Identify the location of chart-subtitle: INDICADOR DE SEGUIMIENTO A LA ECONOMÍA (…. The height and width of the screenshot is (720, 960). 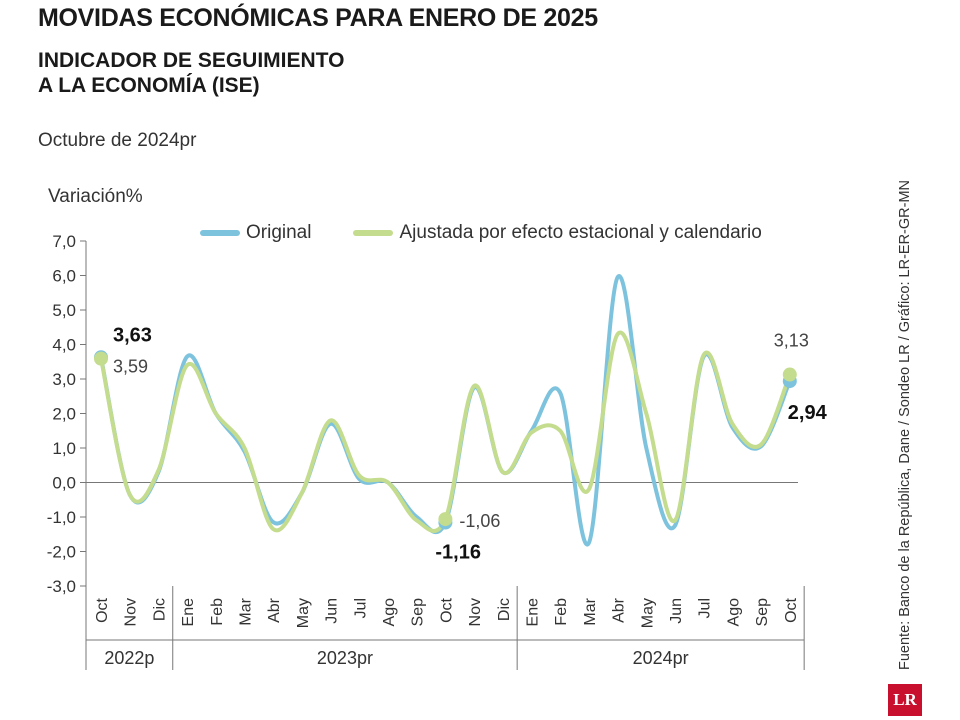
(191, 73).